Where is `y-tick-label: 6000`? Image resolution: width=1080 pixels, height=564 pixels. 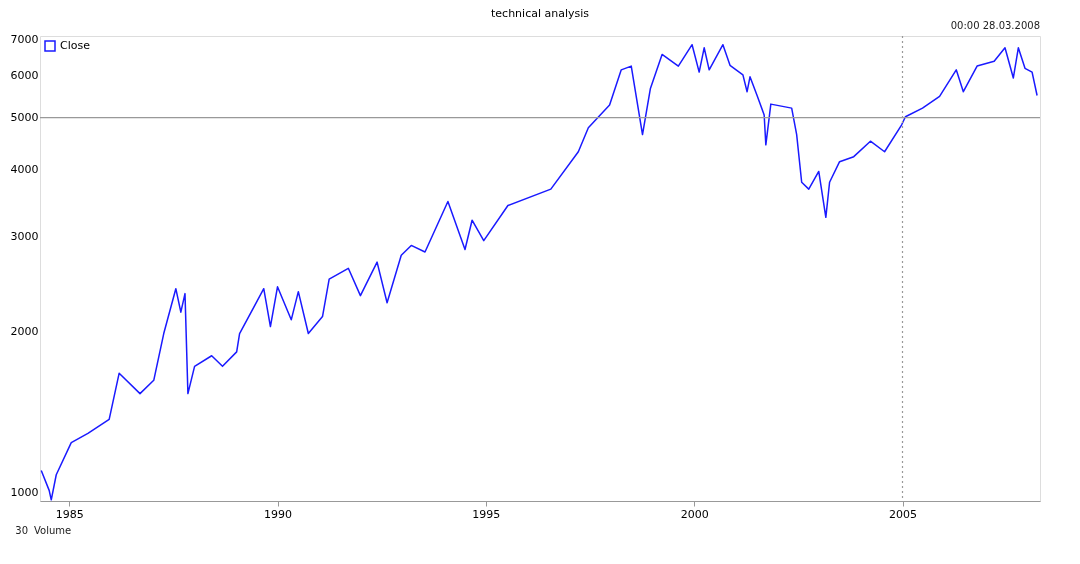
y-tick-label: 6000 is located at coordinates (24, 75).